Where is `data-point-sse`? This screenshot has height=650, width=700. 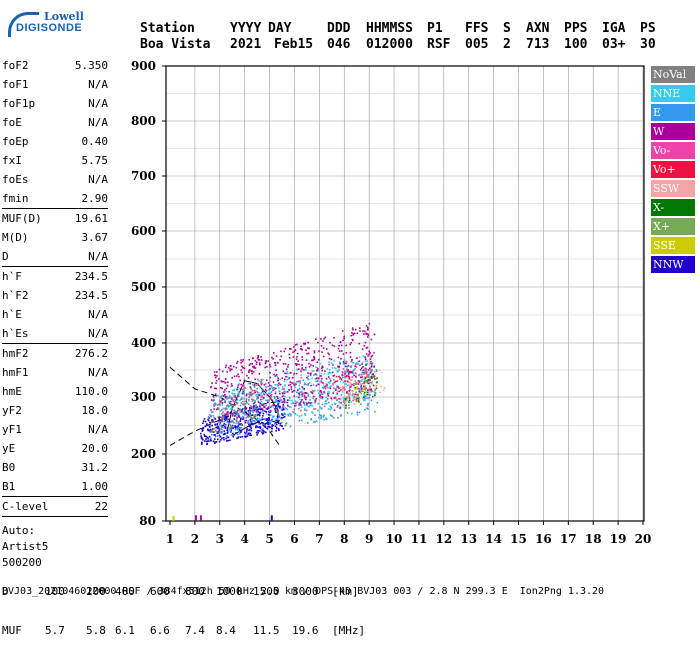
data-point-sse is located at coordinates (363, 389).